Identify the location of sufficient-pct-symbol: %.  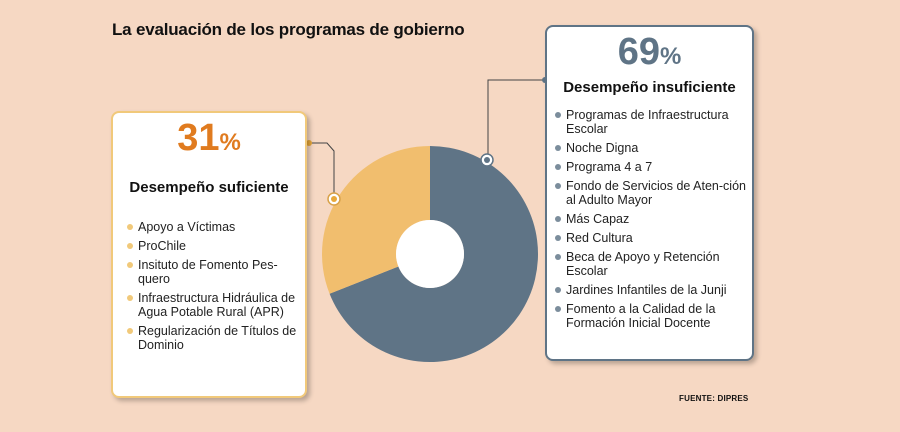
(230, 142).